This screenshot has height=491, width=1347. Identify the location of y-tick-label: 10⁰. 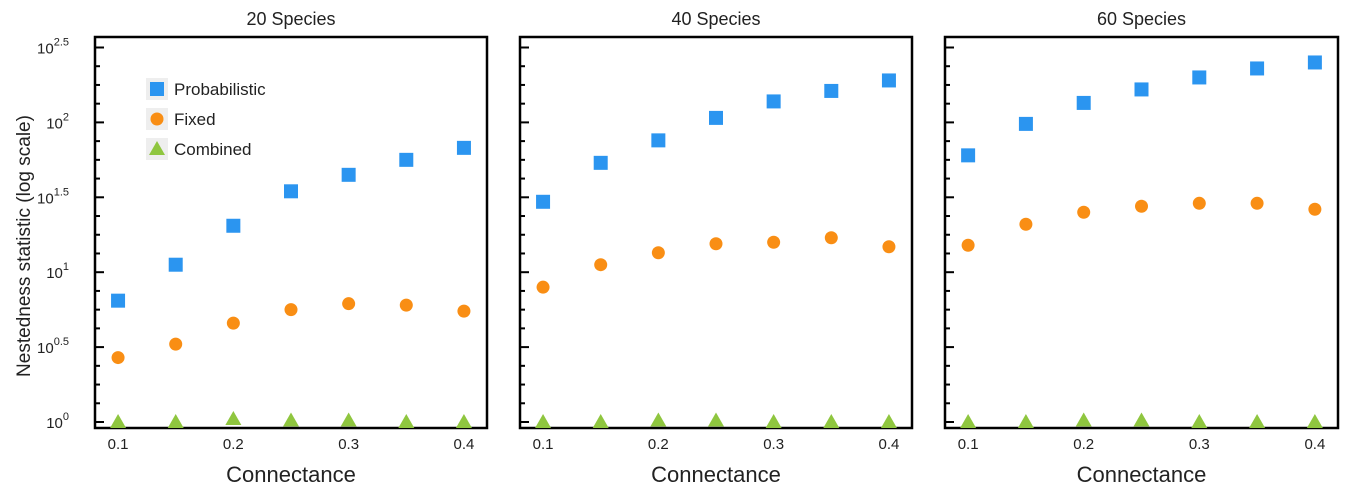
(57, 421).